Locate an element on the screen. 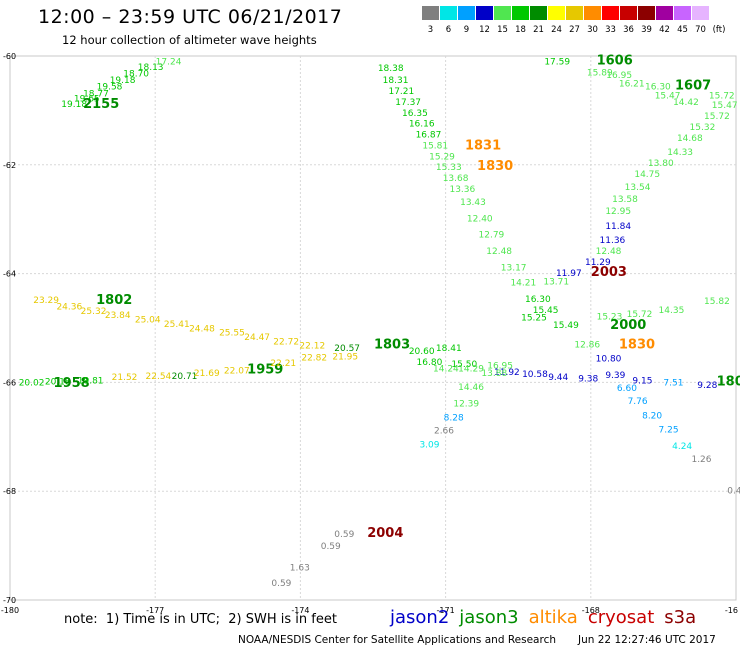  wave-height-label: 16.16 is located at coordinates (422, 125).